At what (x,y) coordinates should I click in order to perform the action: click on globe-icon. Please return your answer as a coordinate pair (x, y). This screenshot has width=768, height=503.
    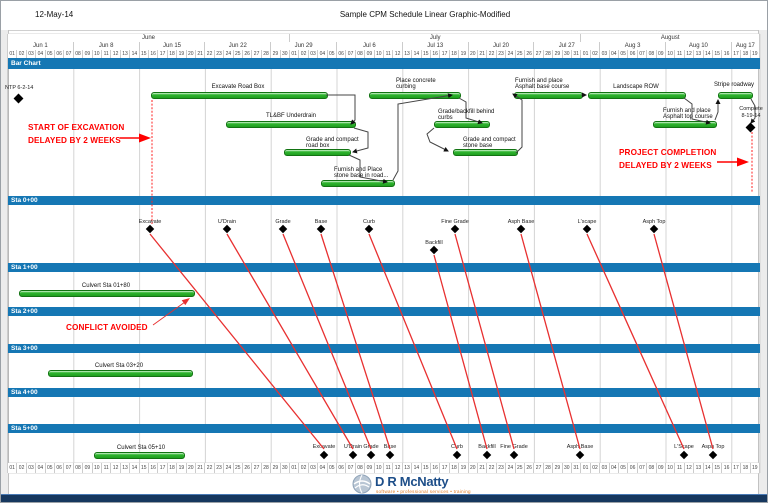
    Looking at the image, I should click on (362, 486).